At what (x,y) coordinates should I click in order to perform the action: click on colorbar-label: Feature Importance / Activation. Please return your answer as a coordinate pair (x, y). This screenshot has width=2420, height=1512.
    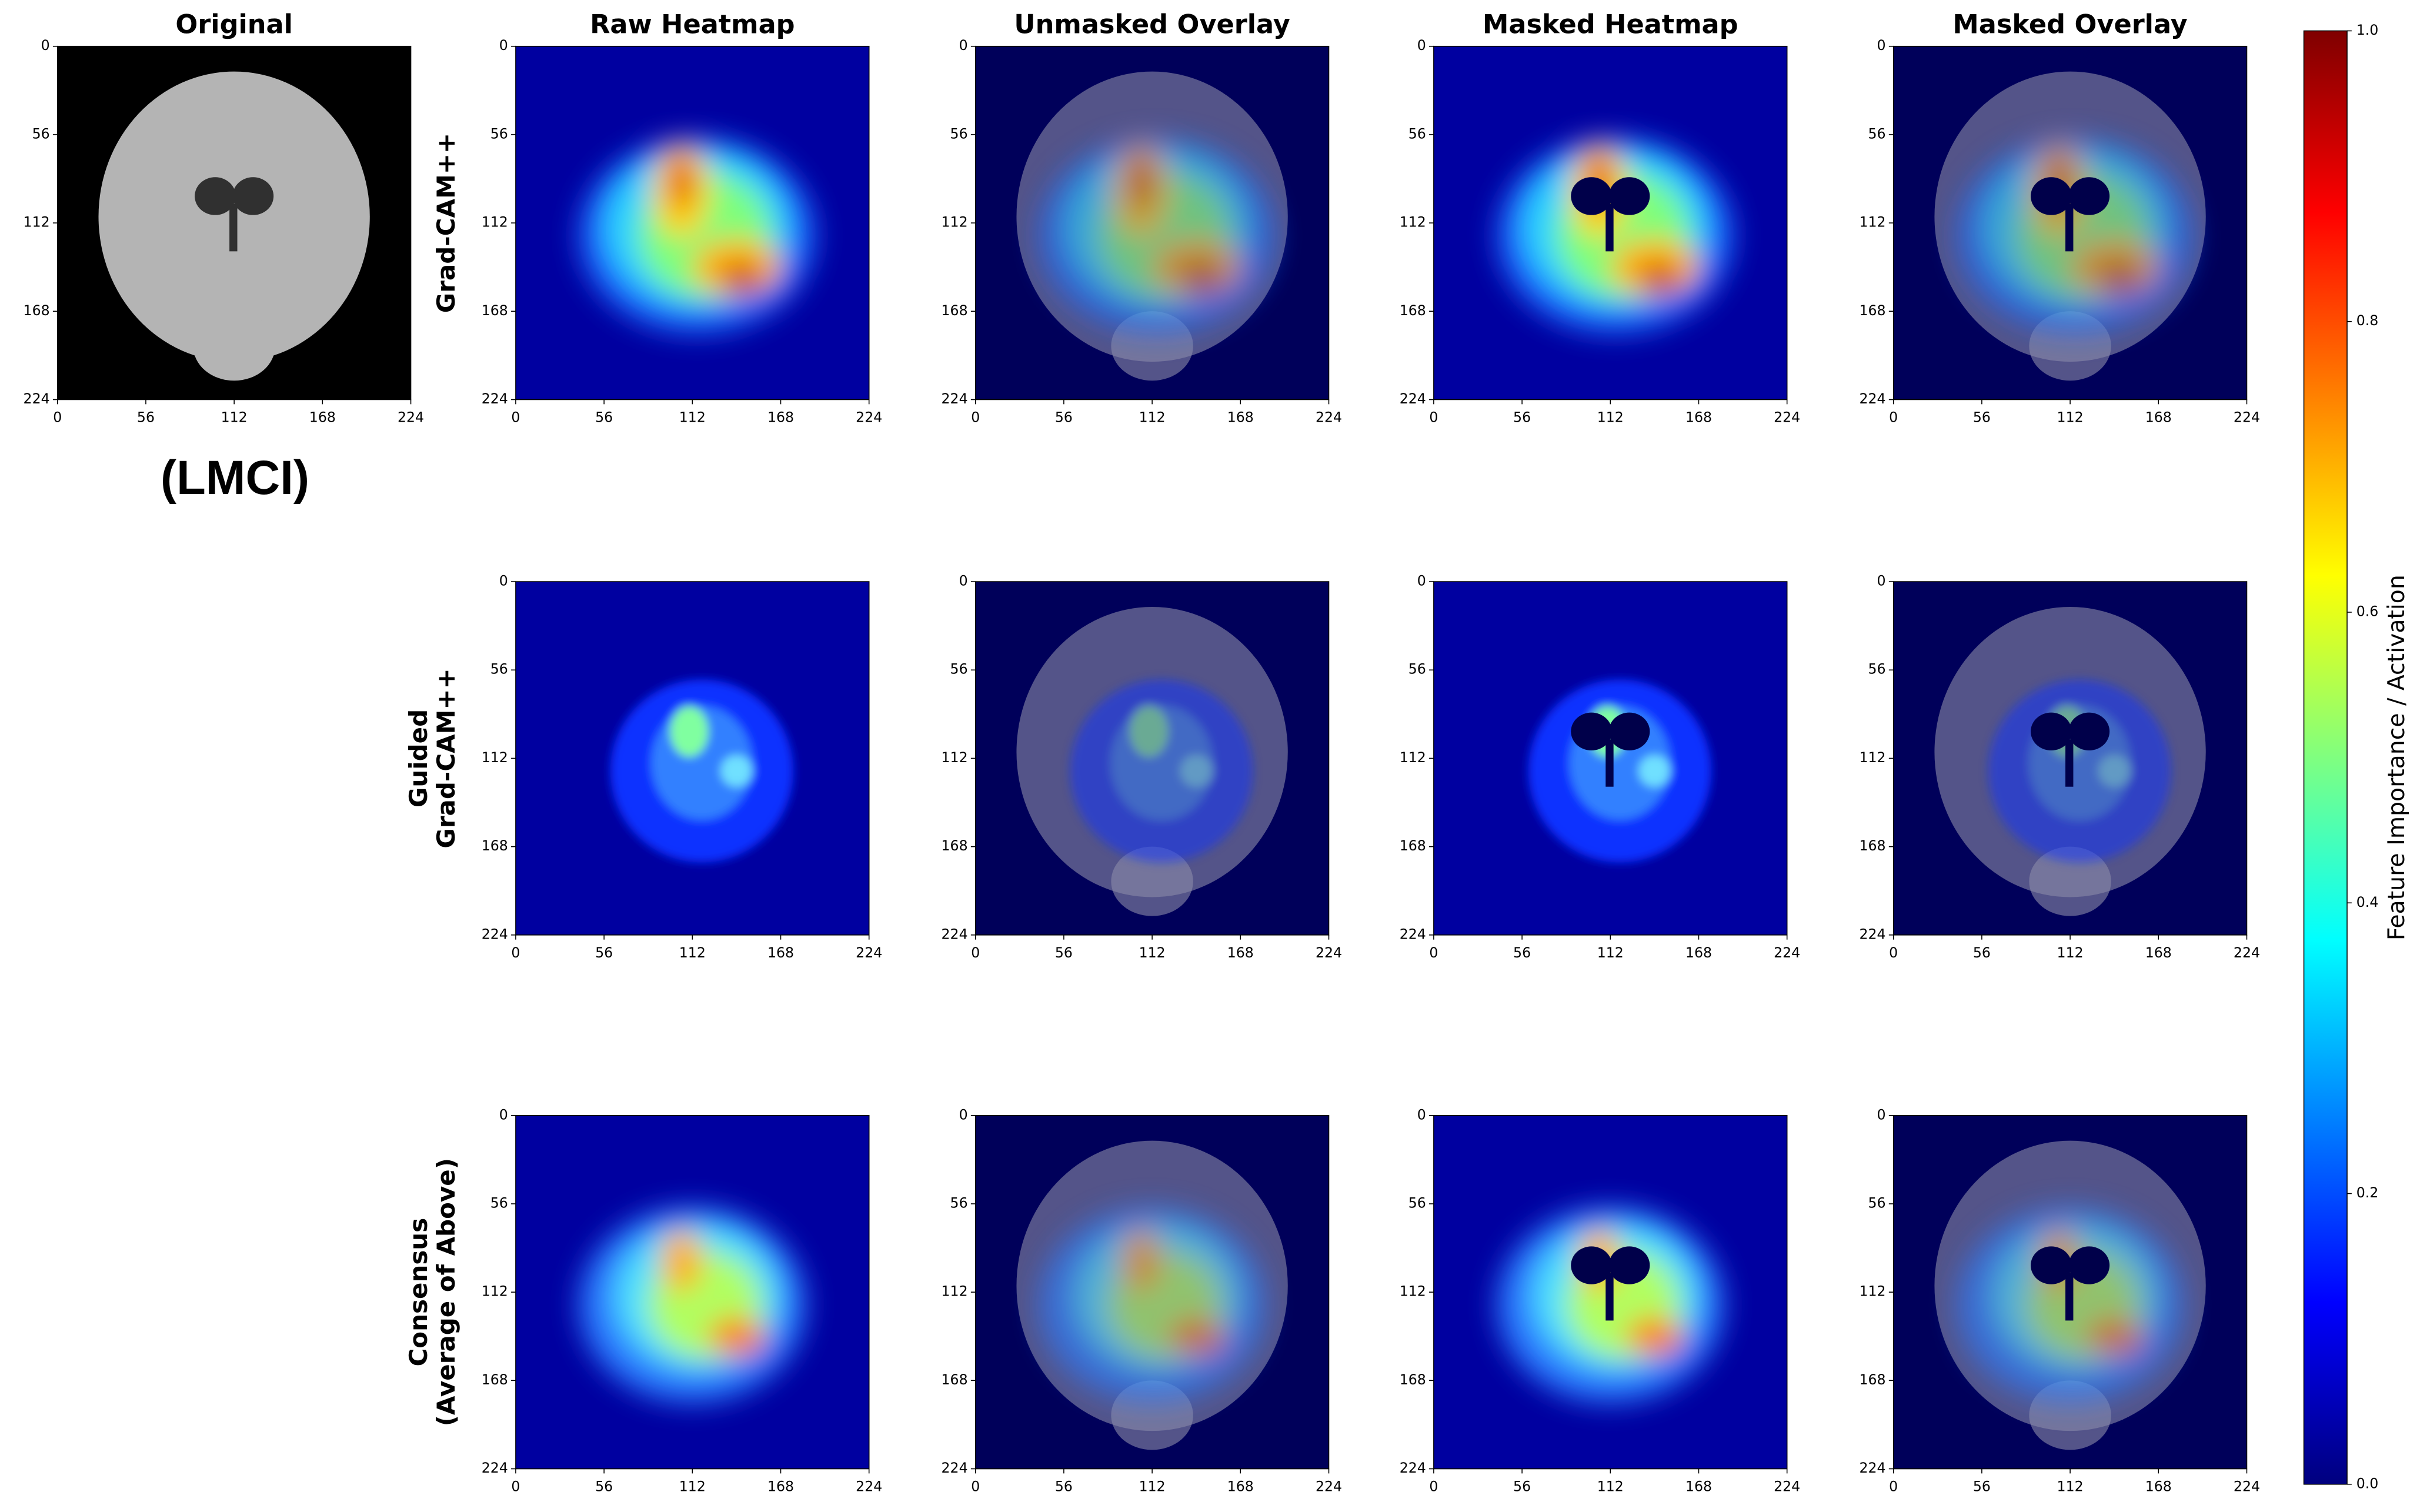
    Looking at the image, I should click on (2396, 757).